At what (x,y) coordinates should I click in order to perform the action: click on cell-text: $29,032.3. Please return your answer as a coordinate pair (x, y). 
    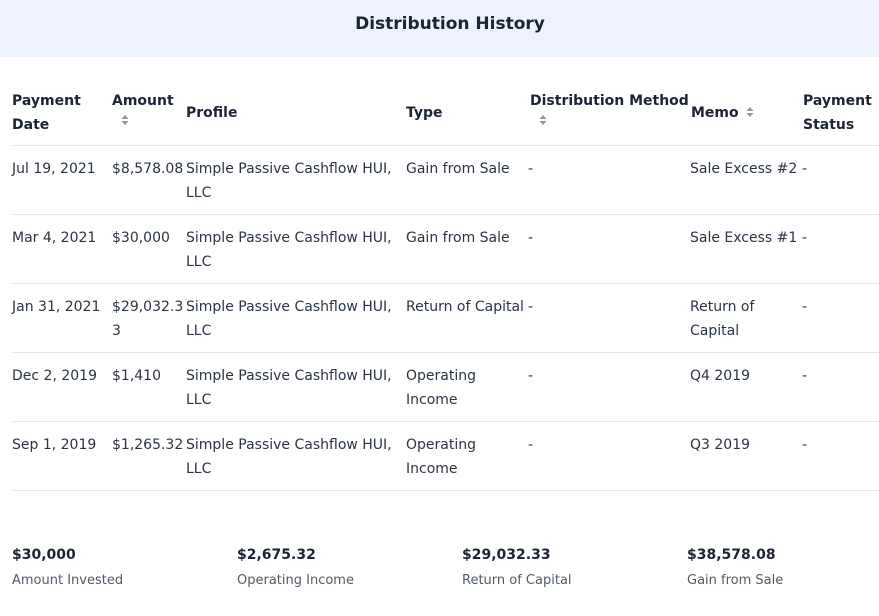
    Looking at the image, I should click on (148, 307).